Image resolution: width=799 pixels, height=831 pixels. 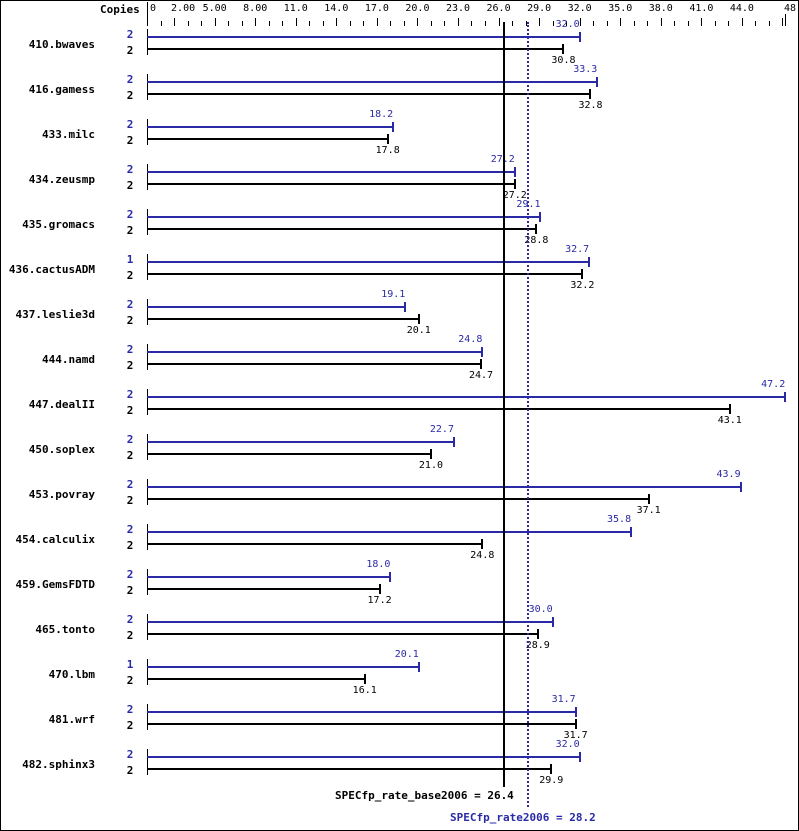 I want to click on axis-tick-label: 26.0, so click(x=498, y=8).